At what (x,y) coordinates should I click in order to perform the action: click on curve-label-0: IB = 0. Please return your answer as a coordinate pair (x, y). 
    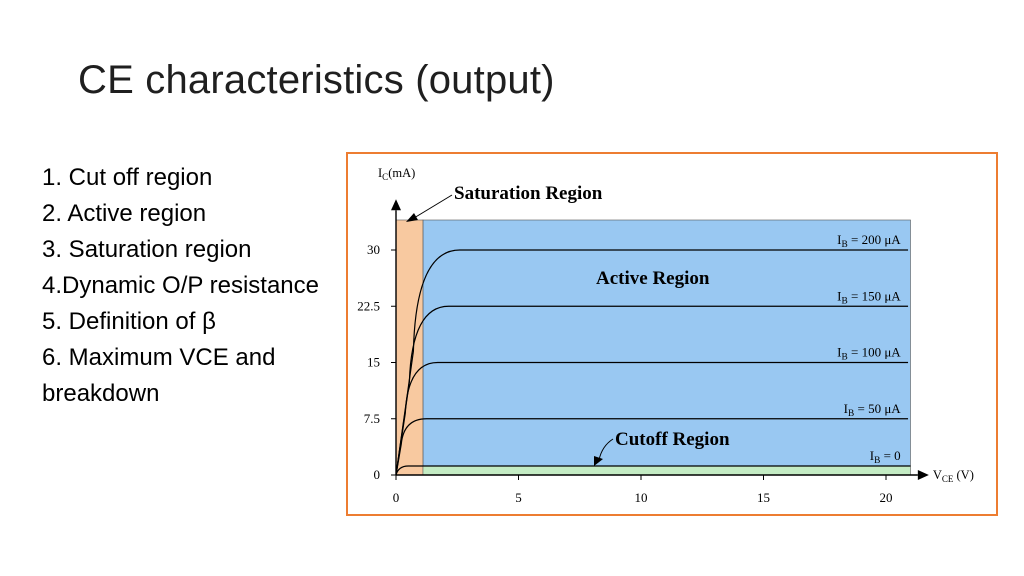
    Looking at the image, I should click on (885, 457).